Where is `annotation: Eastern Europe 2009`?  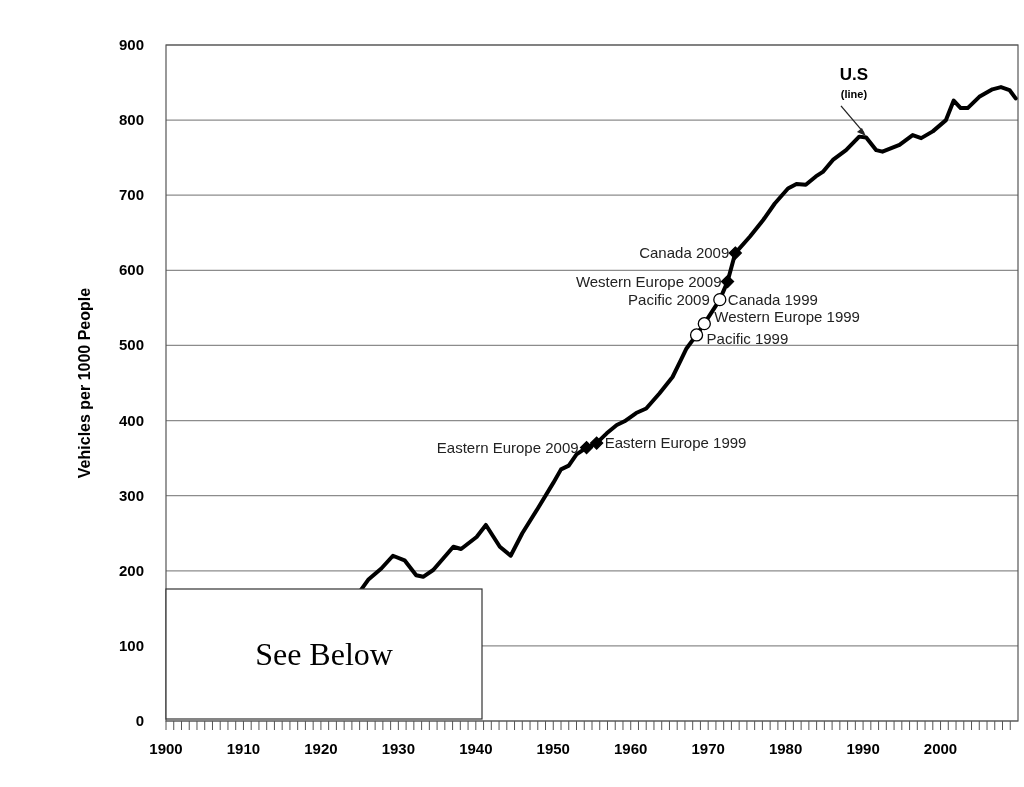
annotation: Eastern Europe 2009 is located at coordinates (507, 447).